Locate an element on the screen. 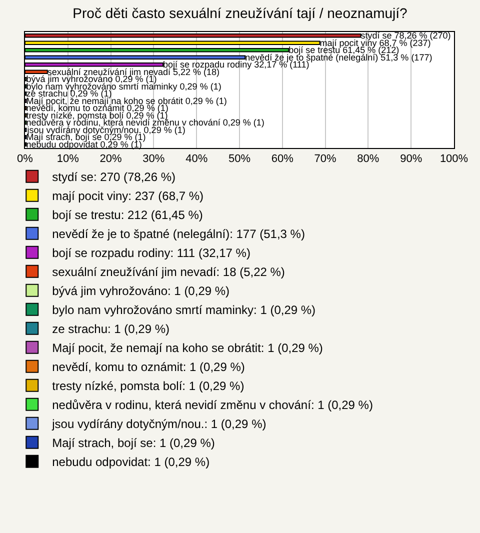 This screenshot has width=480, height=533. legend-label: ze strachu: 1 (0,29 %) is located at coordinates (111, 329).